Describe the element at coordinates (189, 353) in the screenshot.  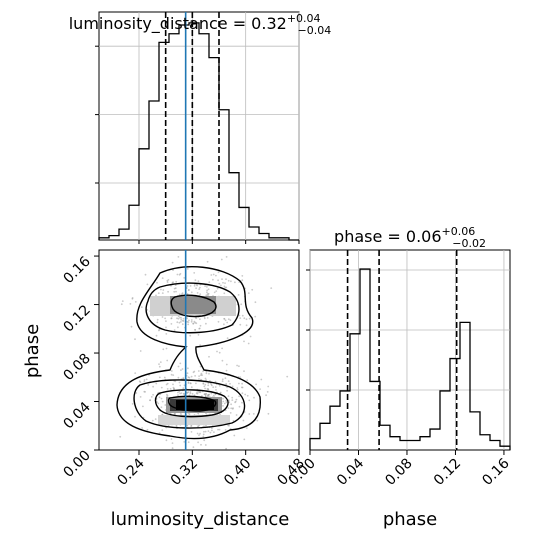
I see `density-contours` at that location.